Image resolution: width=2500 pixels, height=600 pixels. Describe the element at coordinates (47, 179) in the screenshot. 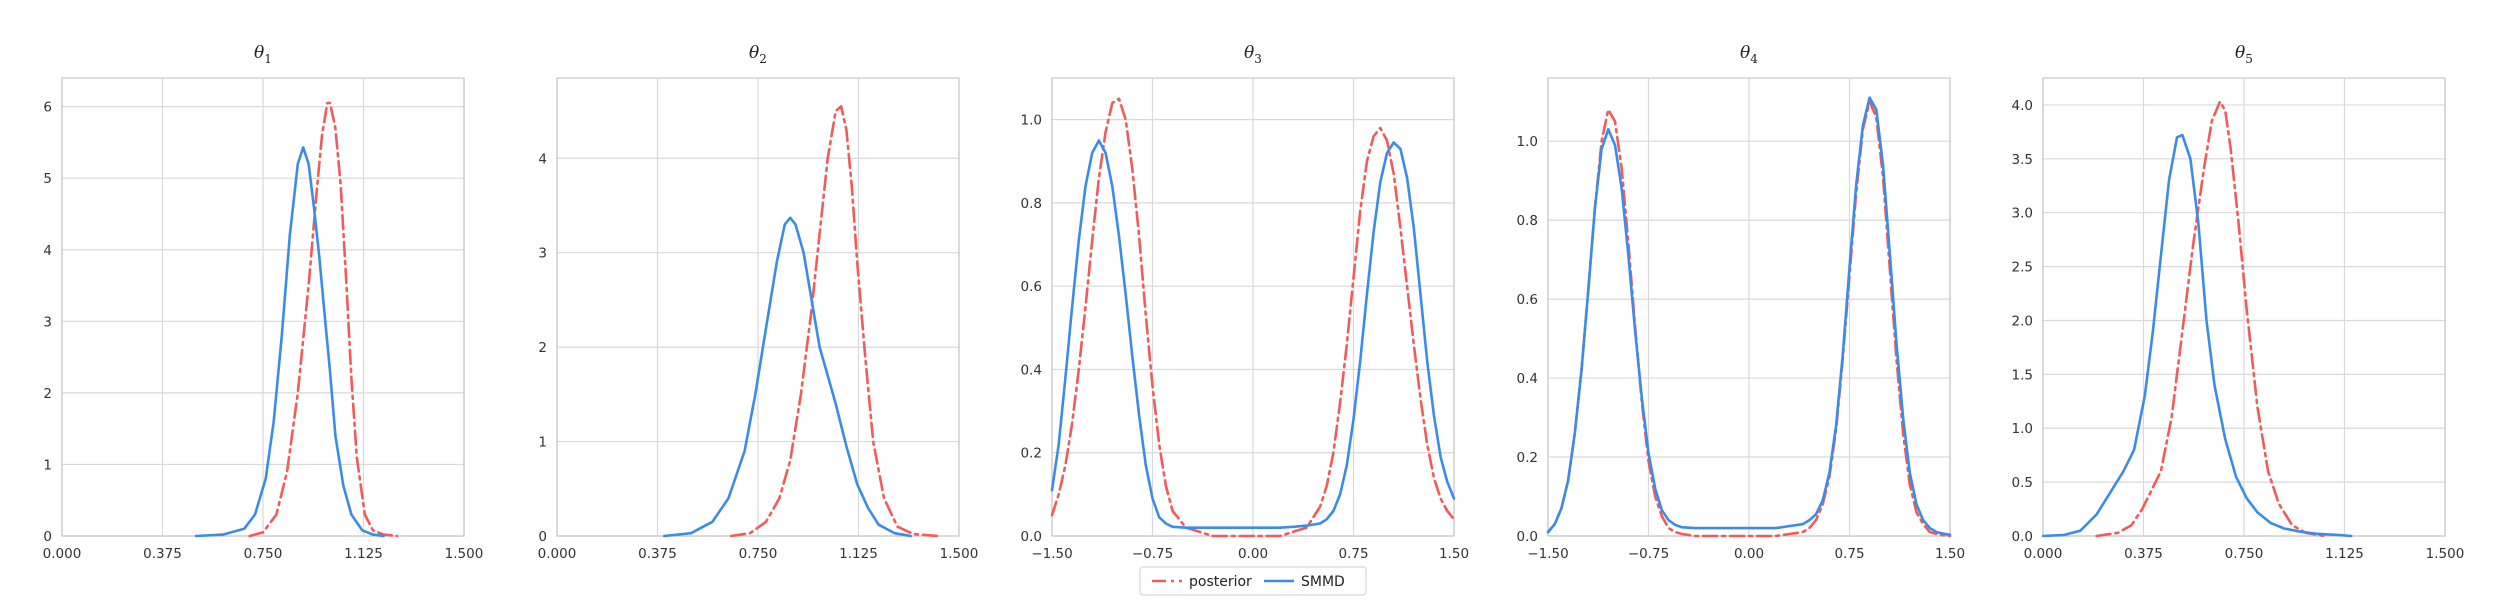

I see `y-tick-label: 5` at that location.